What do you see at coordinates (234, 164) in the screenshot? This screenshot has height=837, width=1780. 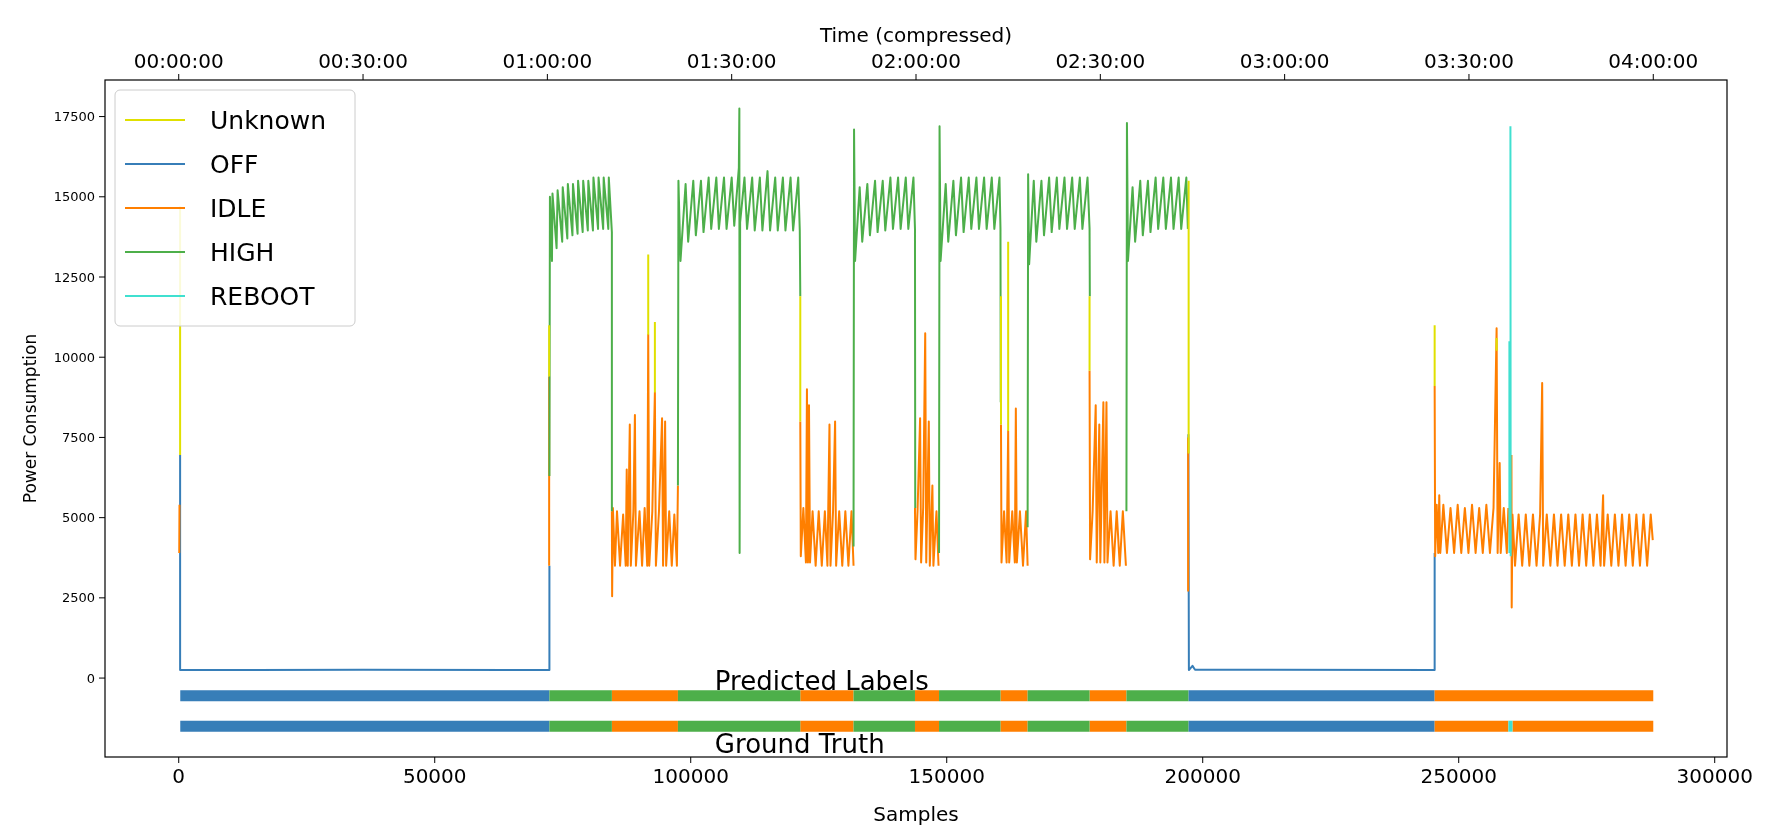 I see `legend-label: OFF` at bounding box center [234, 164].